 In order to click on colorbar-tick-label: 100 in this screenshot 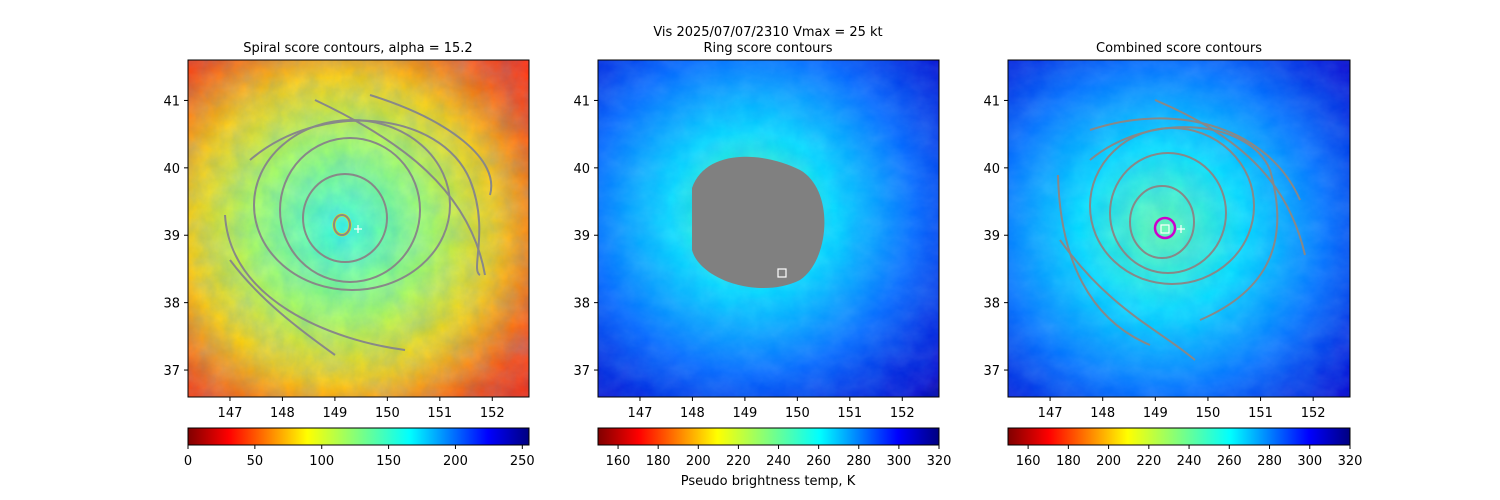, I will do `click(321, 461)`.